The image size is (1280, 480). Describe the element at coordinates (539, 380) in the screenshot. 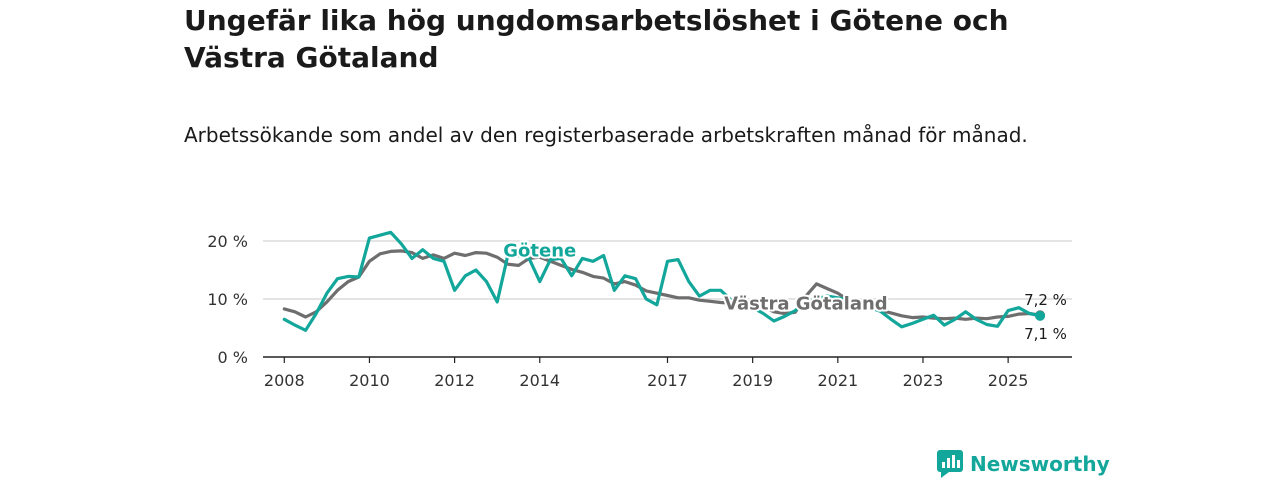

I see `x-tick-label: 2014` at that location.